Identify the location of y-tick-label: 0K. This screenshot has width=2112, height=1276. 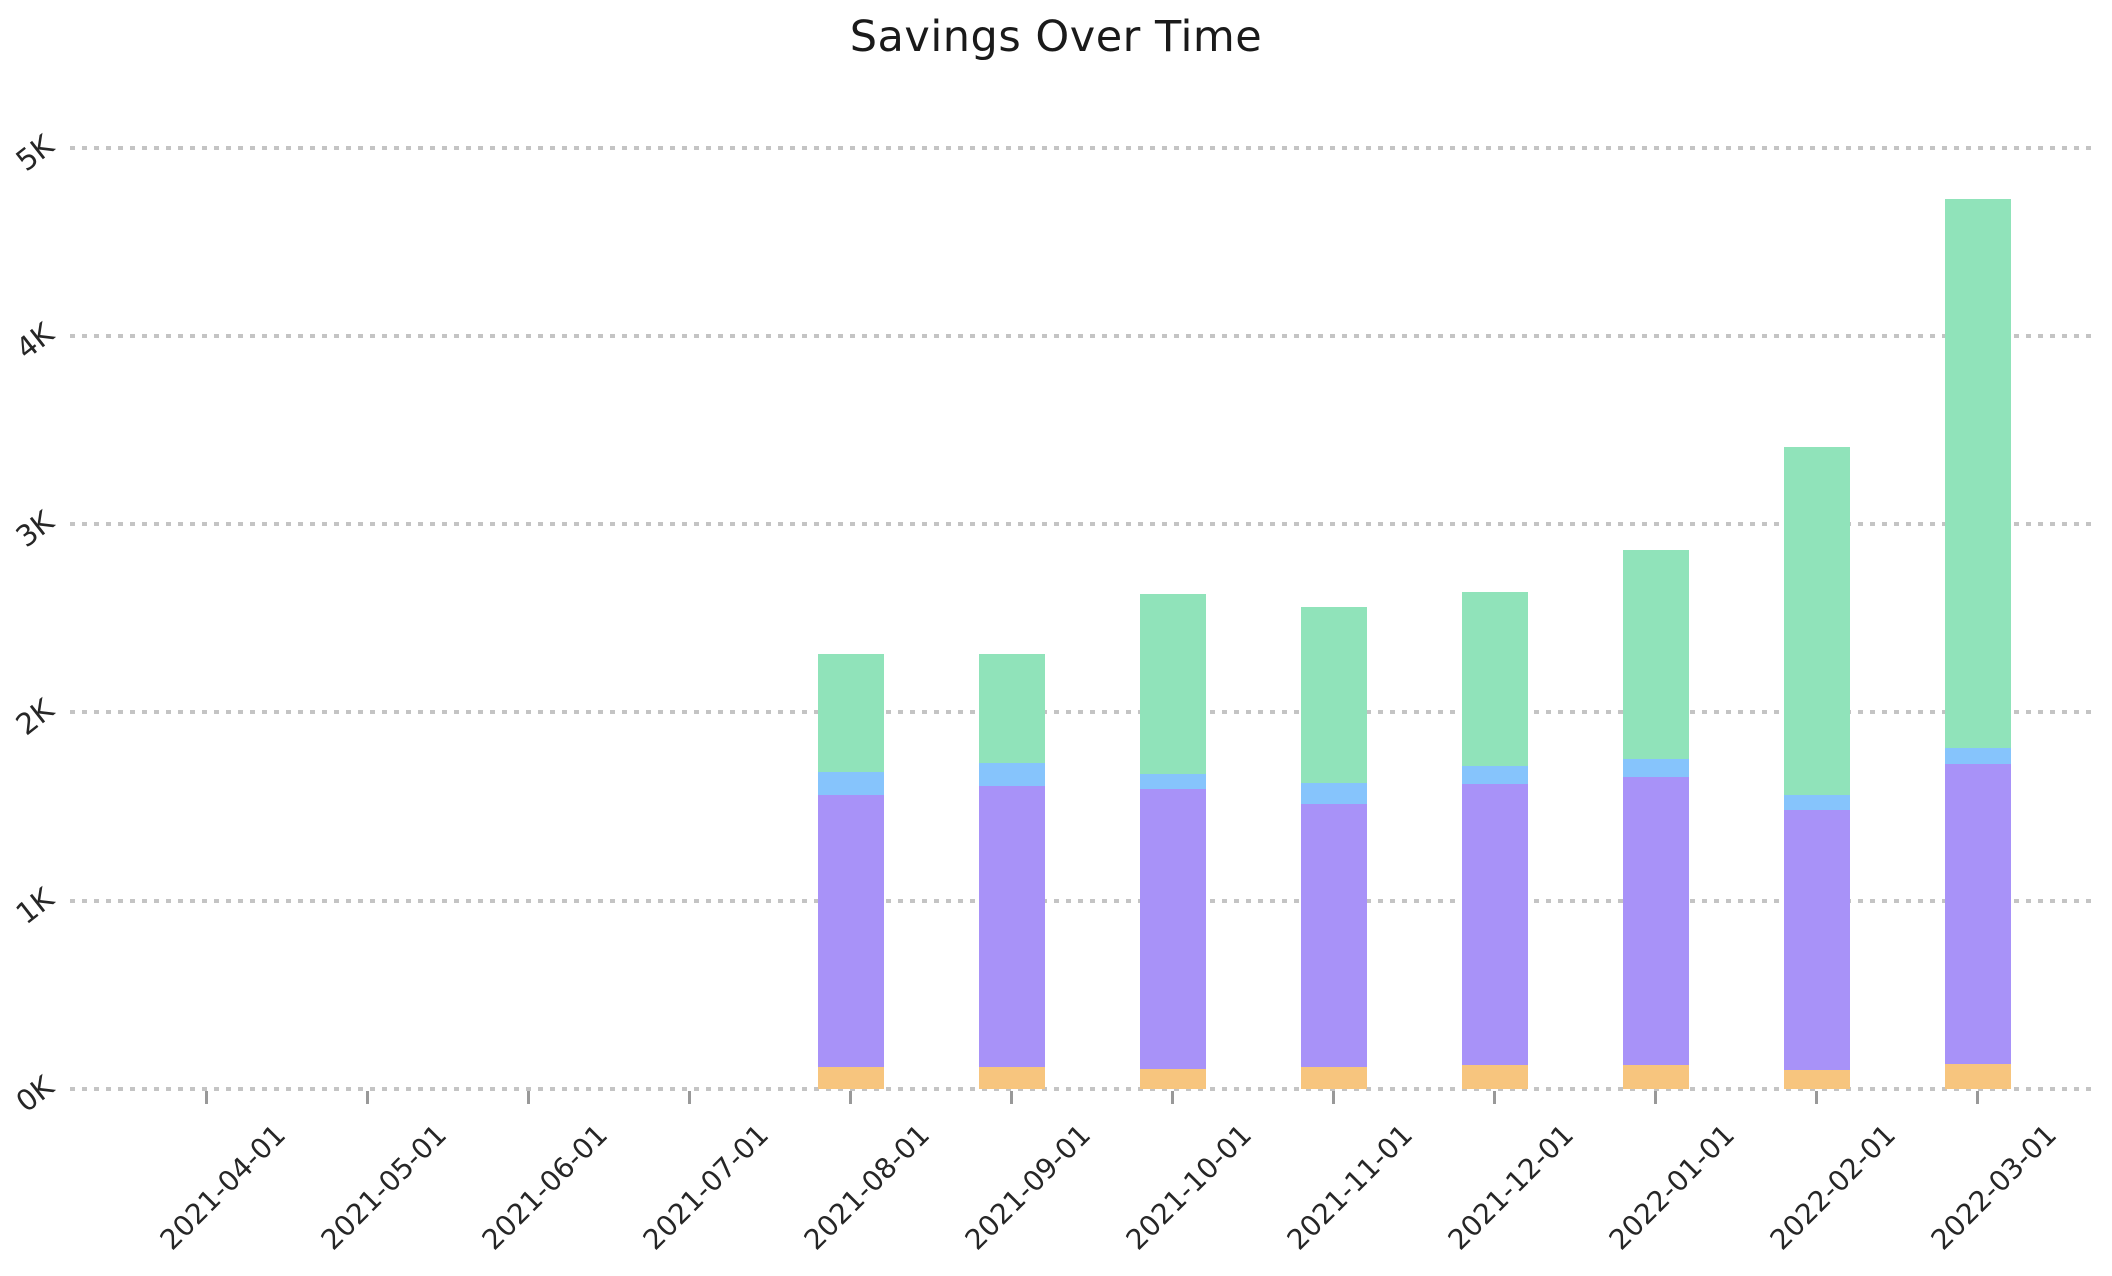
(34, 1094).